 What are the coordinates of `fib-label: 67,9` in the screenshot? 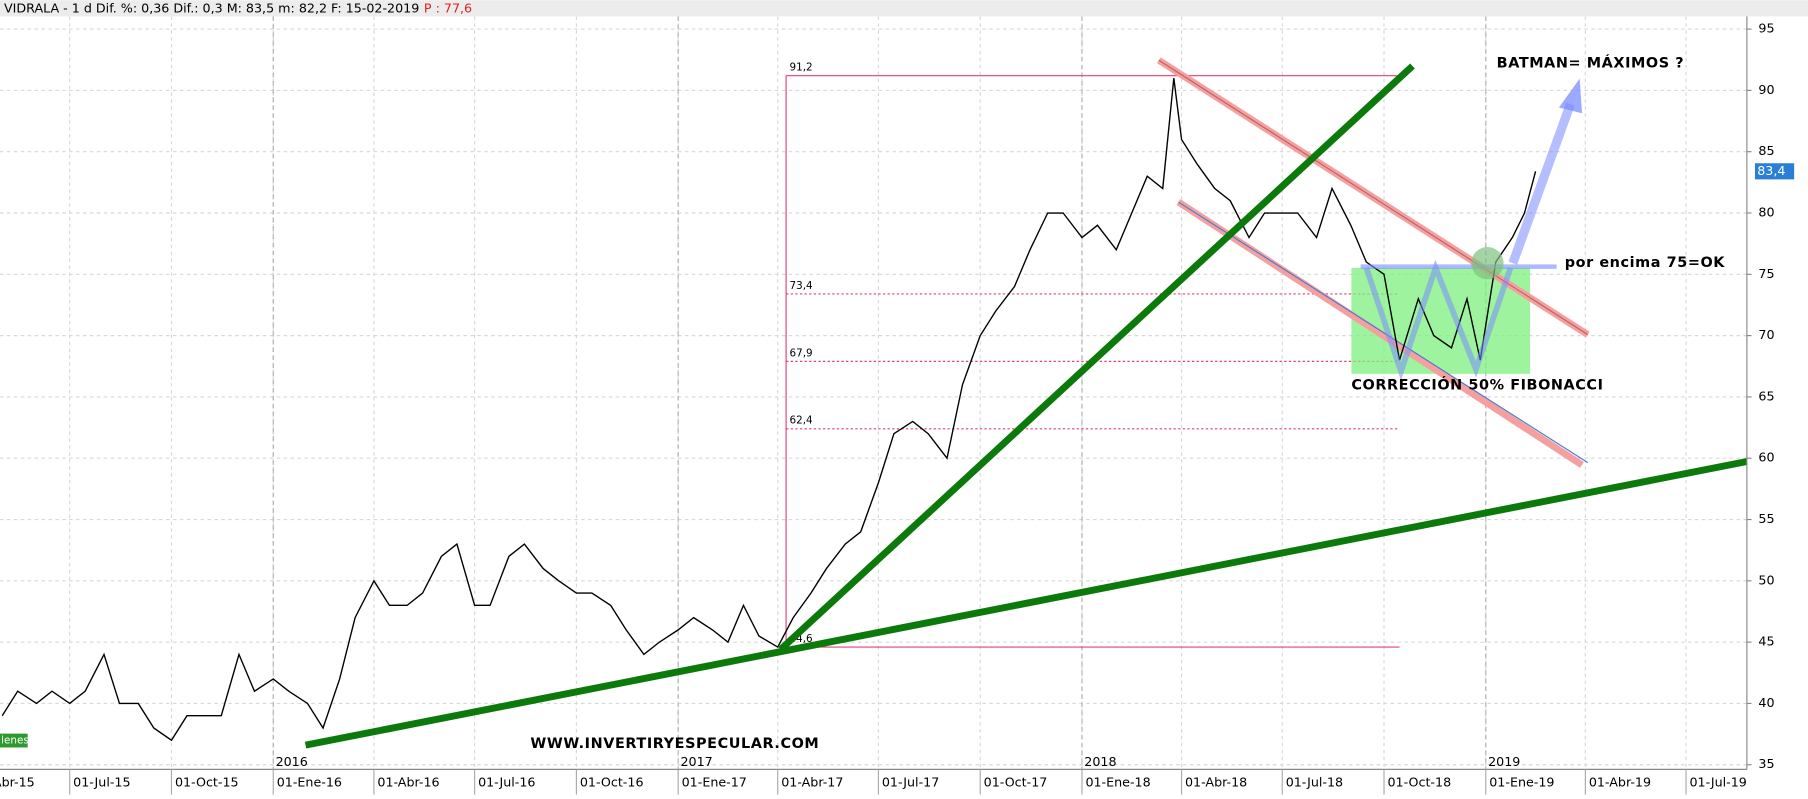 It's located at (801, 353).